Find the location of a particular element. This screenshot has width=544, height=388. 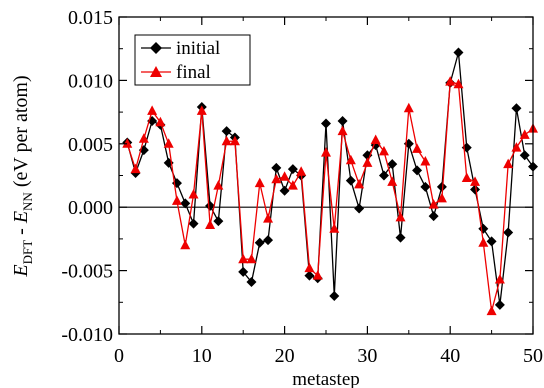

y-label-e1: E is located at coordinates (21, 270).